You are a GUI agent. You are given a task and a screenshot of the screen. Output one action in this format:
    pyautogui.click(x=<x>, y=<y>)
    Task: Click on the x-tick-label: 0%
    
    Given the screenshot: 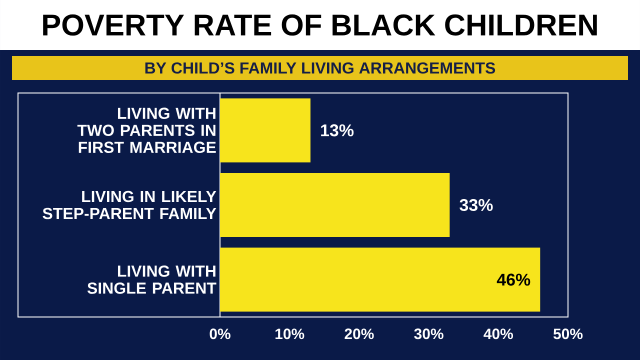 What is the action you would take?
    pyautogui.click(x=220, y=334)
    